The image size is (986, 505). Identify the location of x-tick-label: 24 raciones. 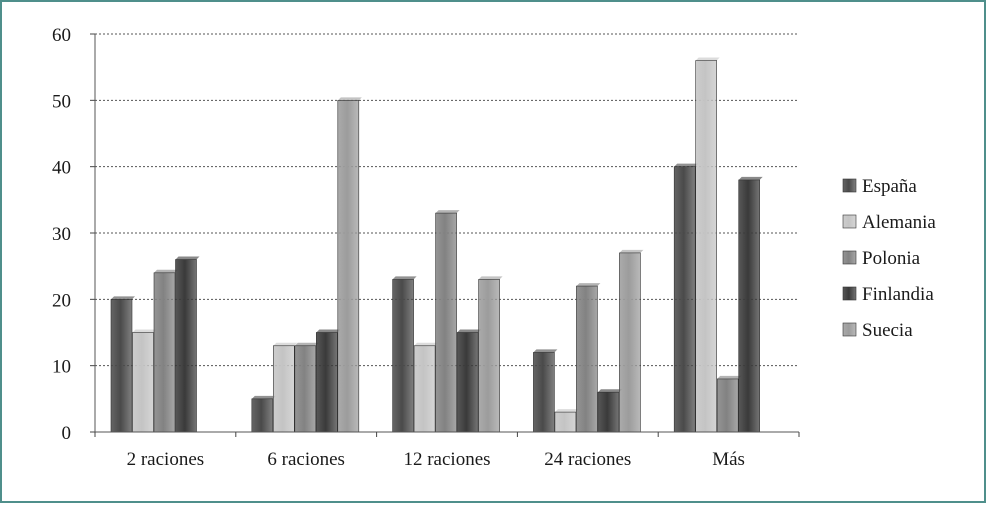
(587, 459).